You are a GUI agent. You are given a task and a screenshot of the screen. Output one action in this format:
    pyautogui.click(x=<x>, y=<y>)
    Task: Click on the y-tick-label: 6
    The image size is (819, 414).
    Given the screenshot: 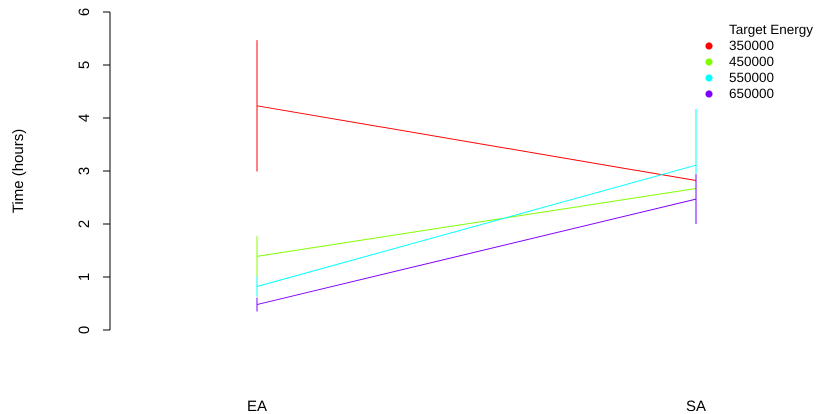 What is the action you would take?
    pyautogui.click(x=84, y=12)
    